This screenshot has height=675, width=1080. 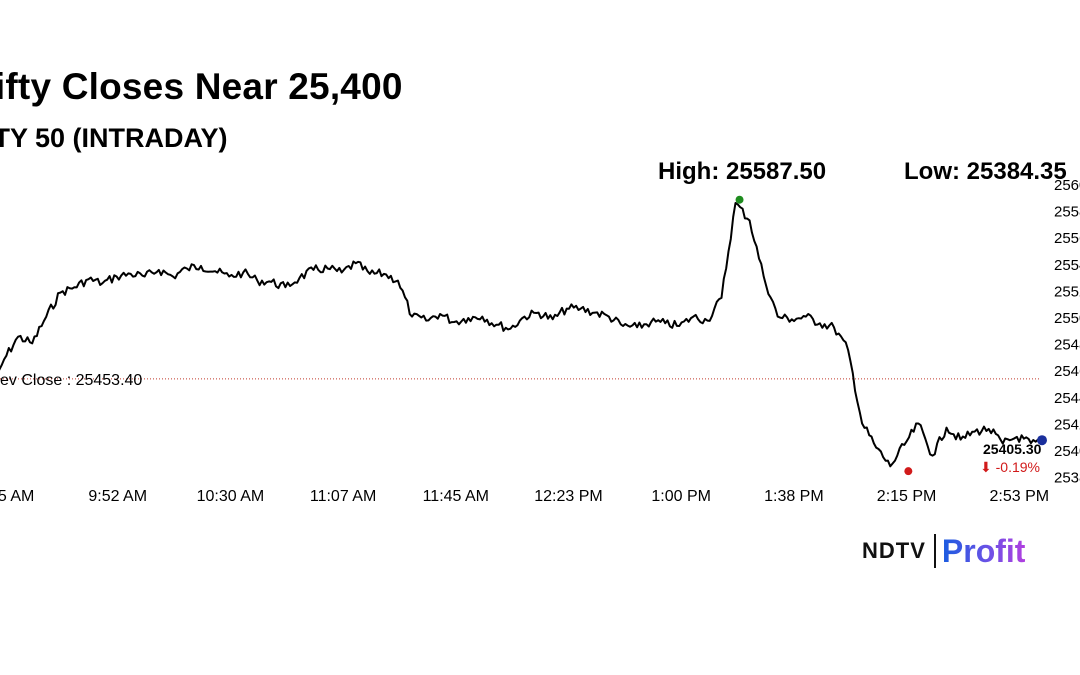 What do you see at coordinates (1067, 265) in the screenshot?
I see `y-tick-label: 25540` at bounding box center [1067, 265].